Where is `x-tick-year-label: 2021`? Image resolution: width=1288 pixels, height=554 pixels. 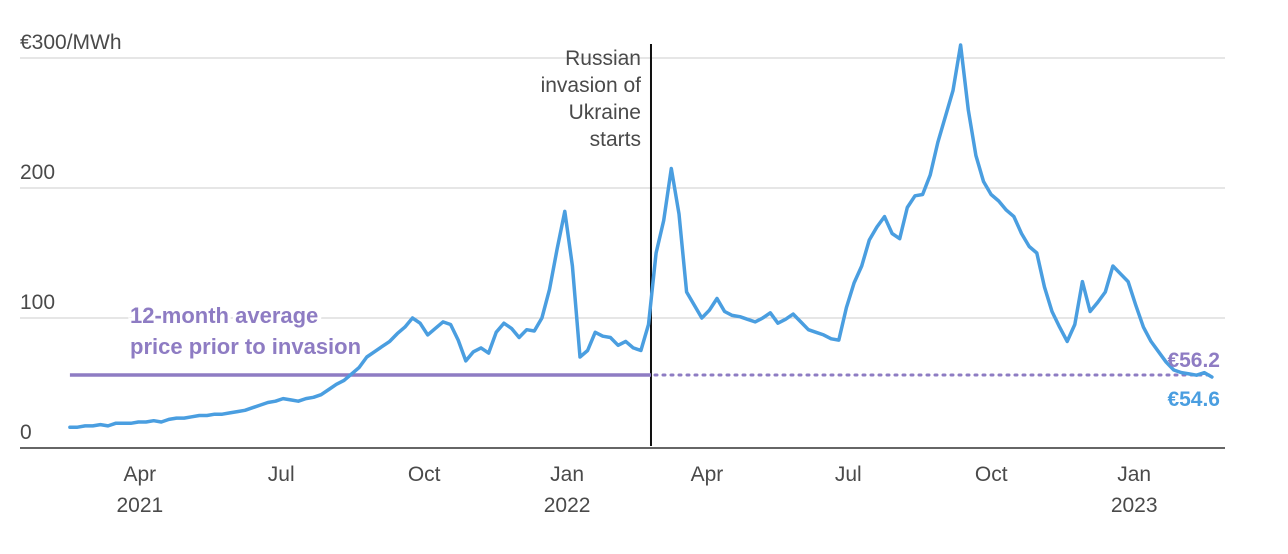 x-tick-year-label: 2021 is located at coordinates (139, 505).